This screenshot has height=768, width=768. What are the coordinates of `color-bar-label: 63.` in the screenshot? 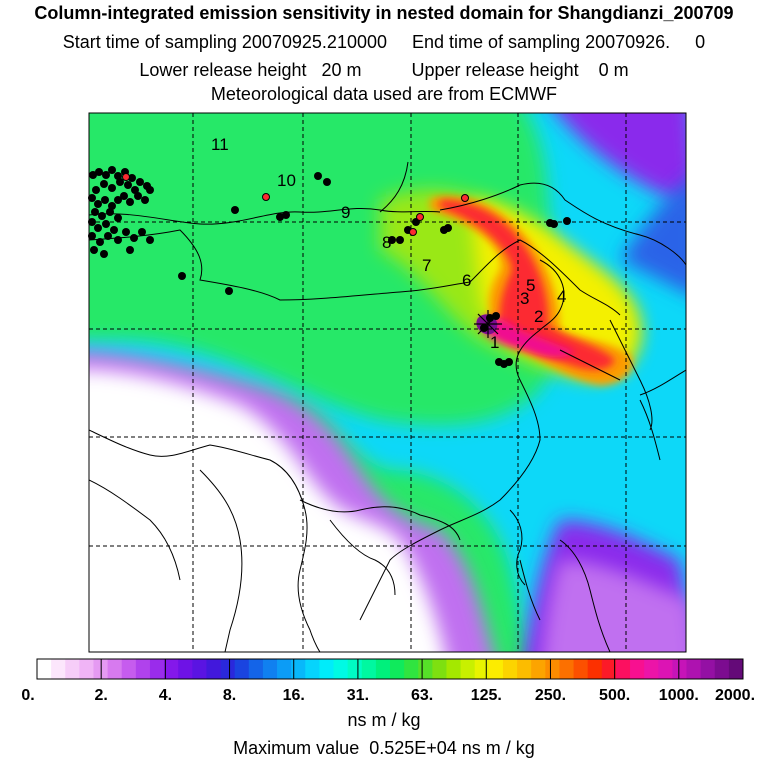 It's located at (422, 695).